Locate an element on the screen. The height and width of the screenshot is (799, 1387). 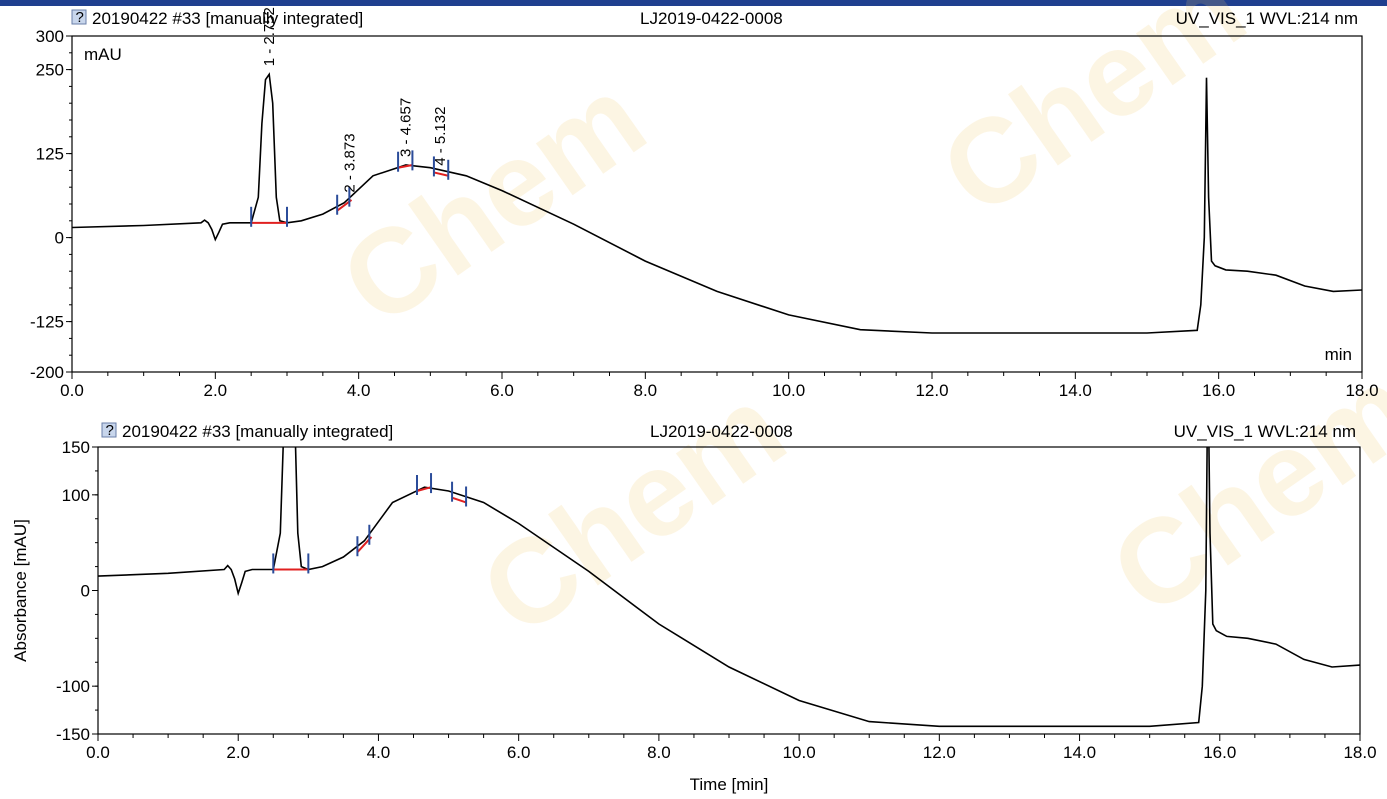
y-tick-label: -200 is located at coordinates (47, 372).